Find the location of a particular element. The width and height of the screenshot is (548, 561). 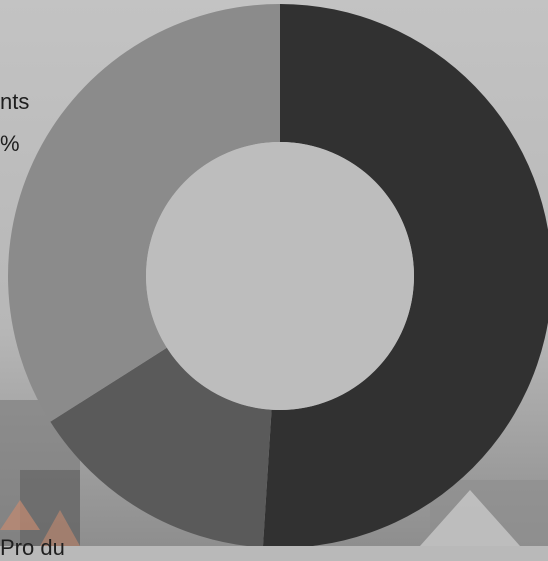

slice-label-bottom: Pro du is located at coordinates (32, 547).